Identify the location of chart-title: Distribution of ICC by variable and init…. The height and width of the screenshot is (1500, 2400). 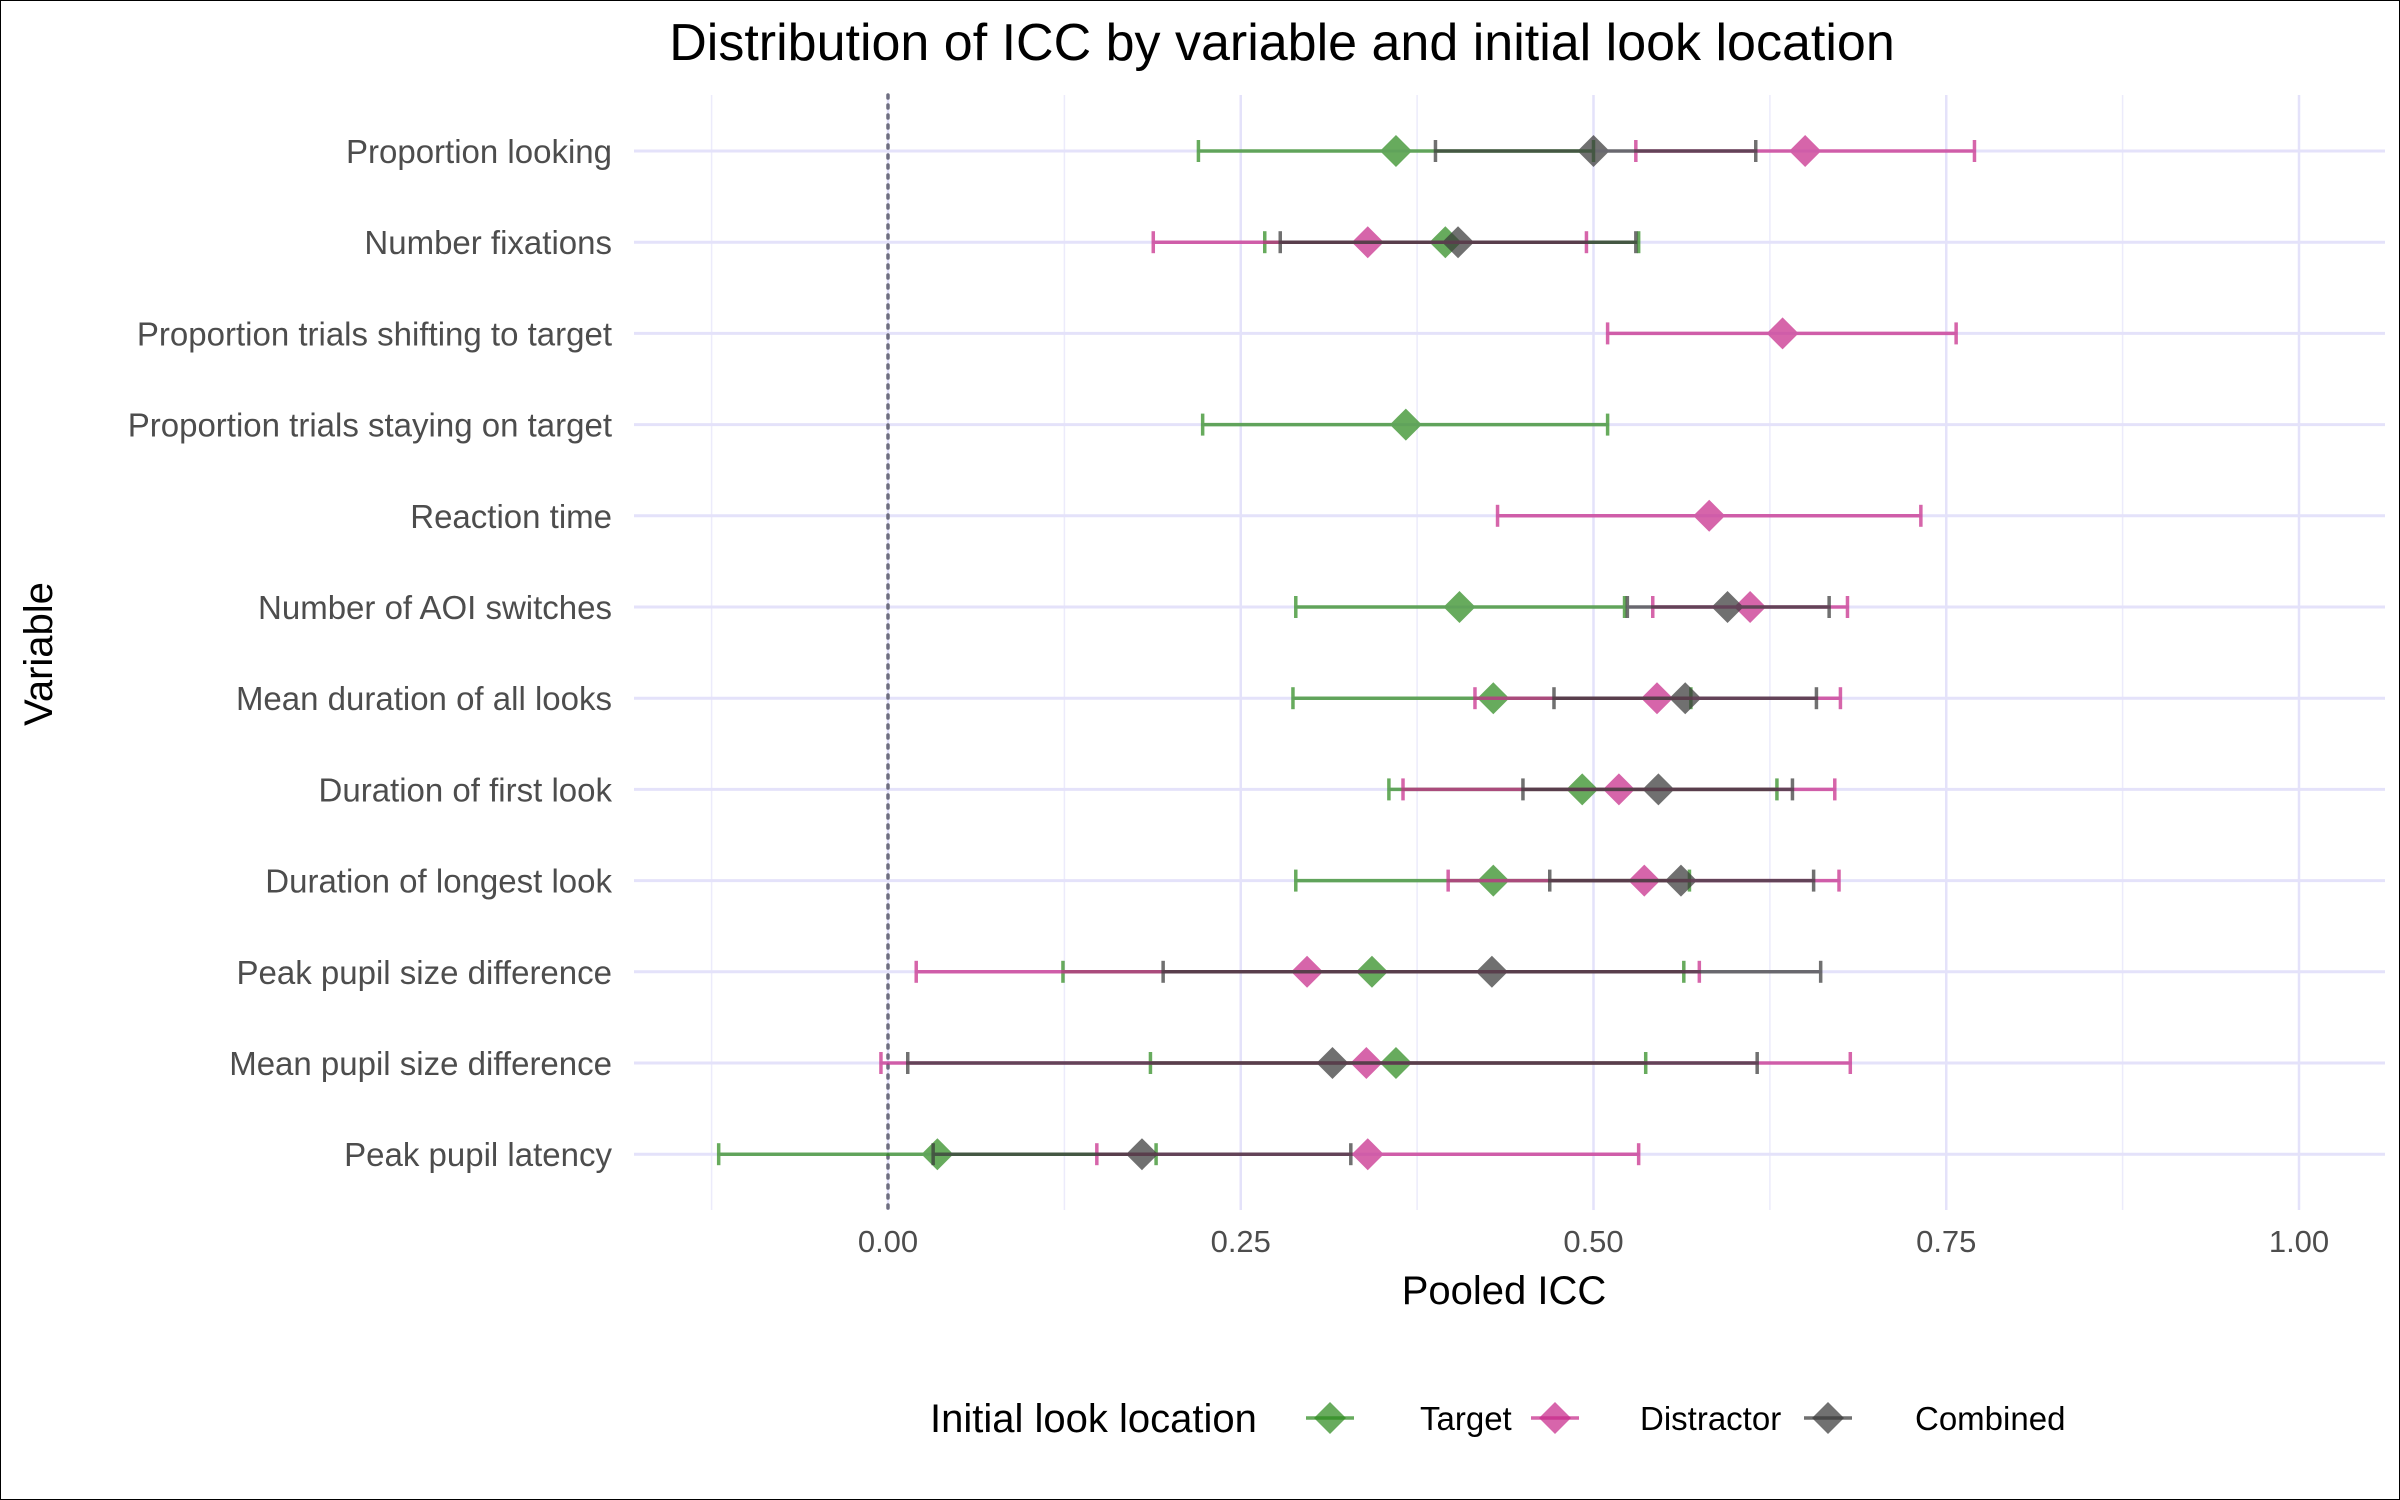
(1282, 43).